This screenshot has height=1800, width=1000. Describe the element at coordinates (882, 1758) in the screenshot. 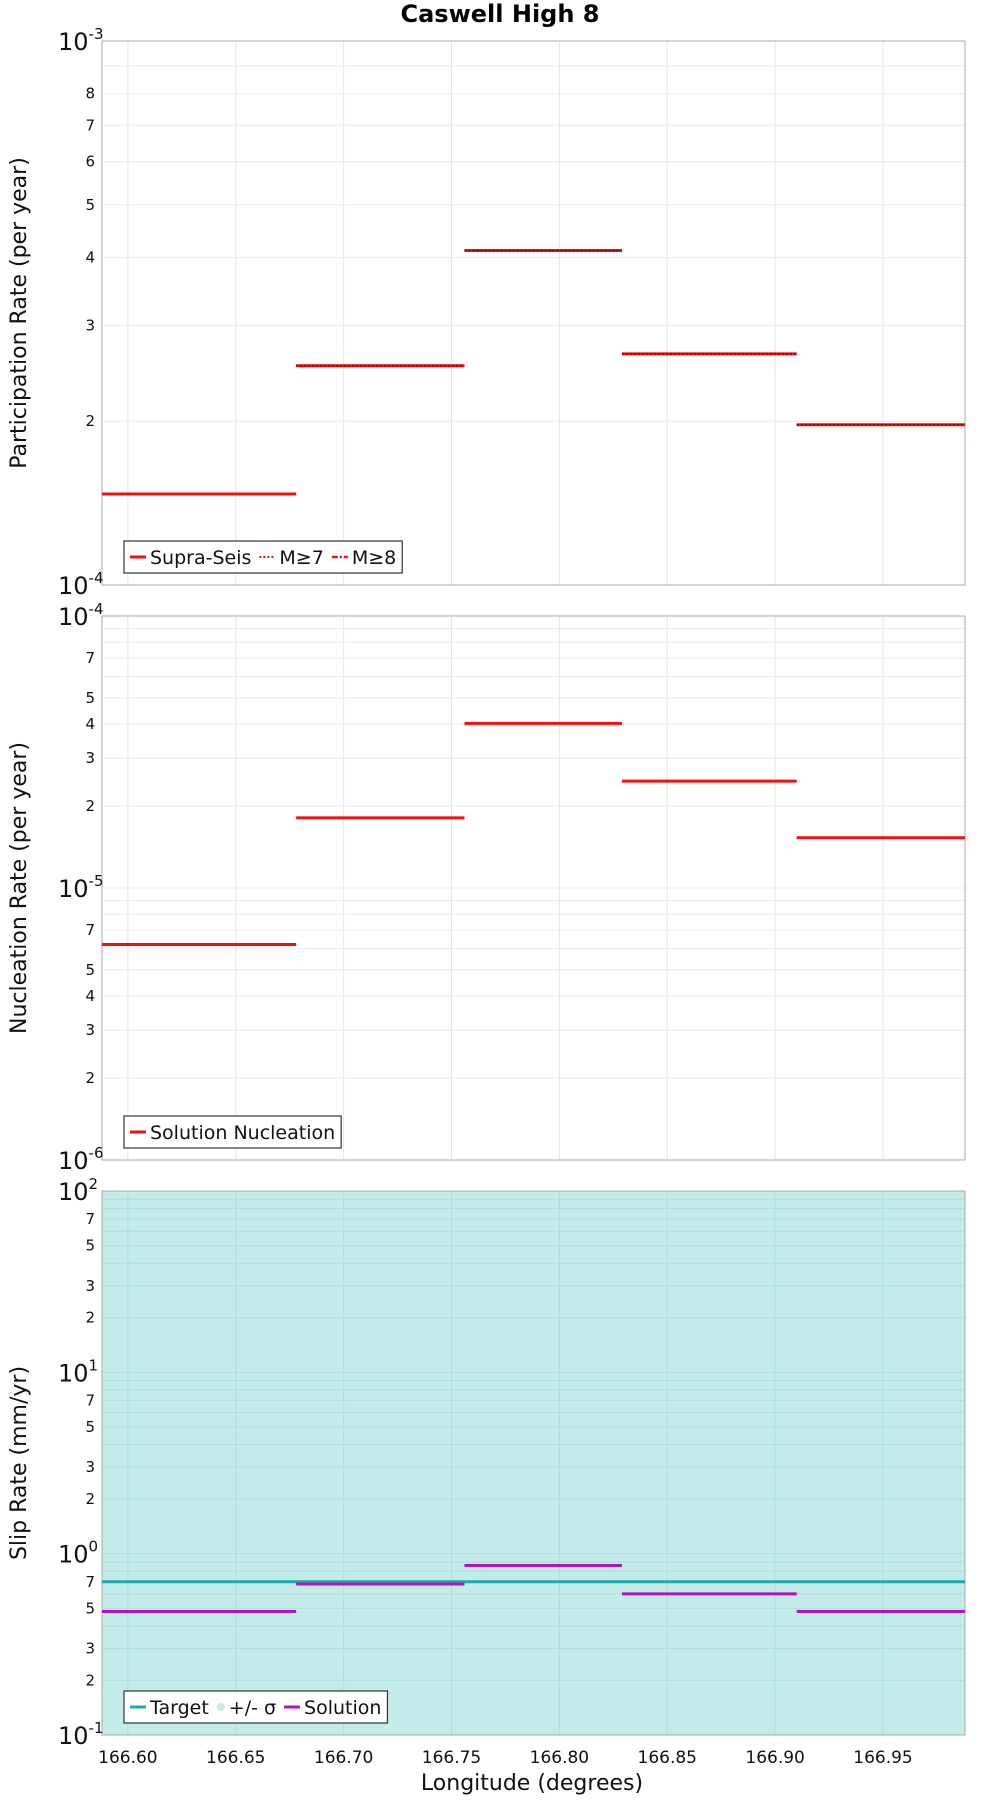

I see `x-tick-label: 166.95` at that location.